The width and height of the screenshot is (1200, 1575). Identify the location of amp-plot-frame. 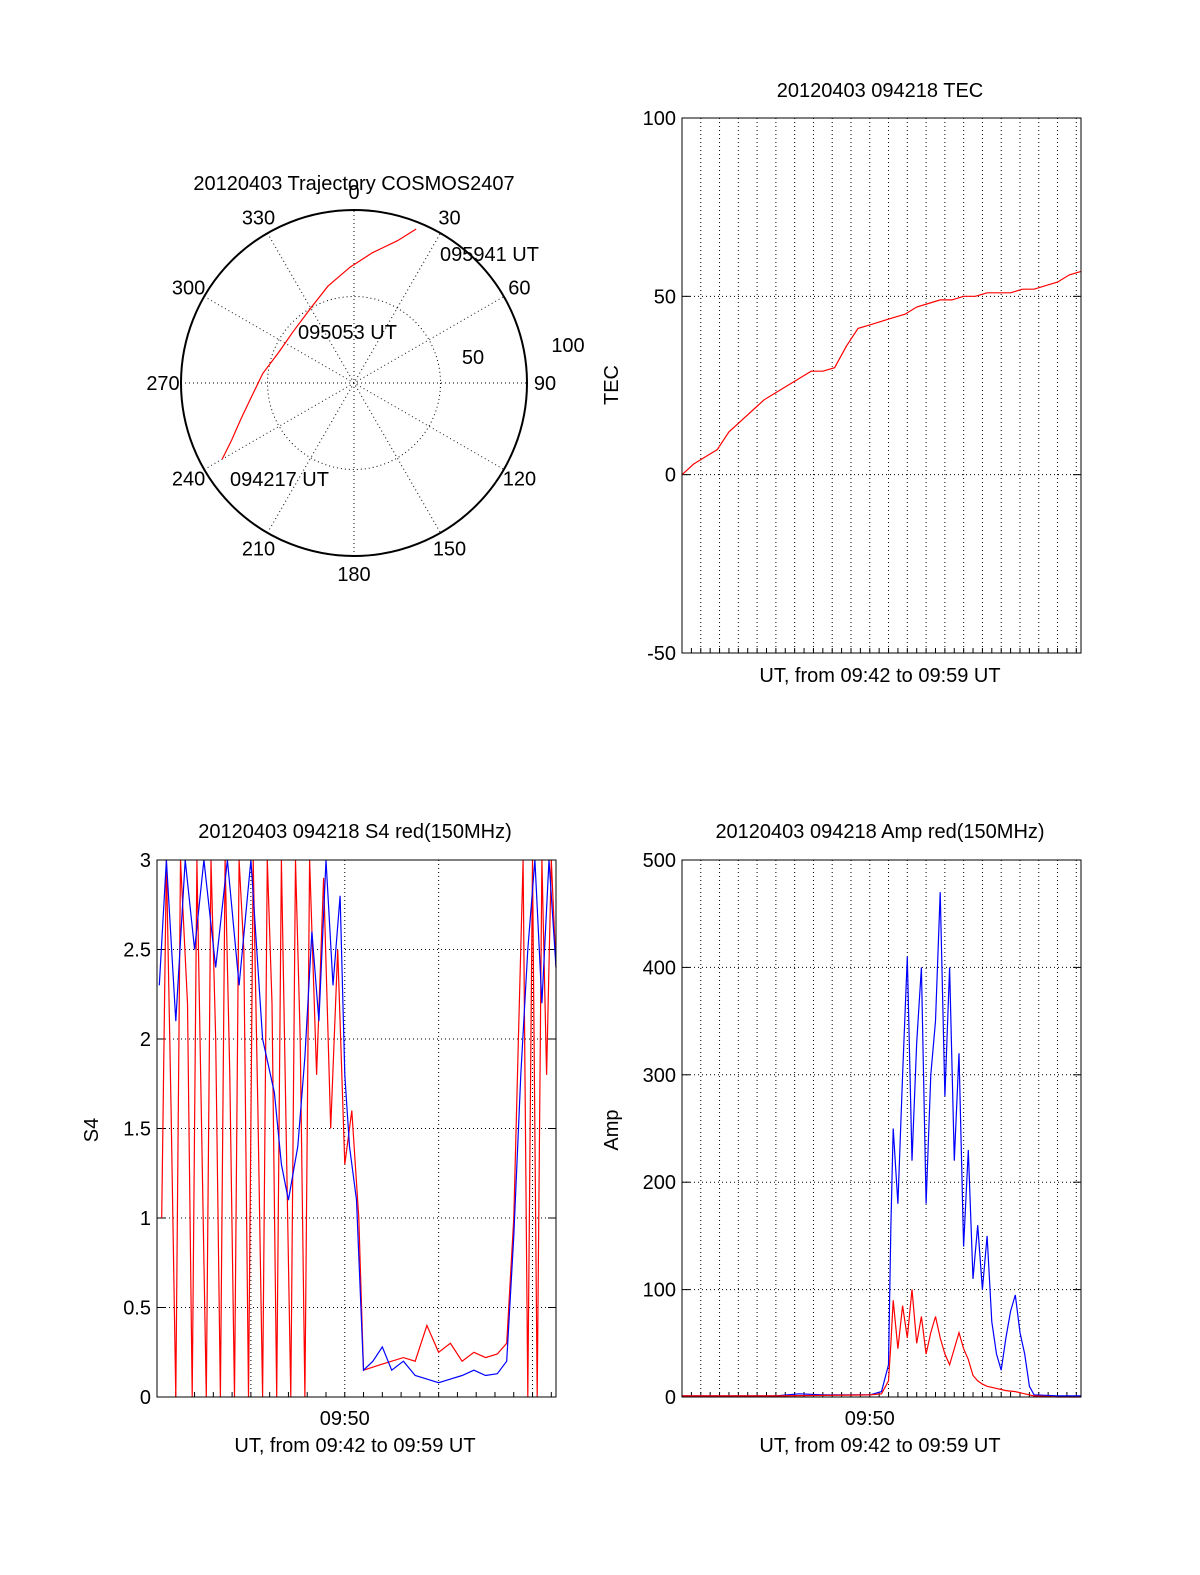
(881, 1128).